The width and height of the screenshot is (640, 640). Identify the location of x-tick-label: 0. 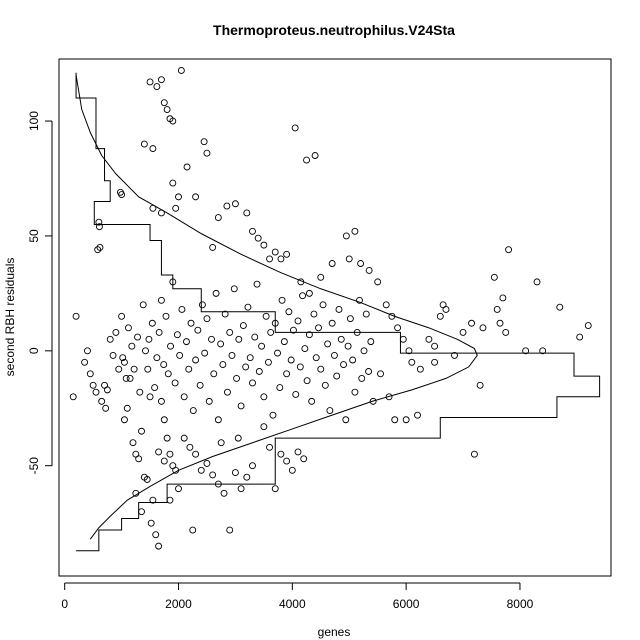
(64, 604).